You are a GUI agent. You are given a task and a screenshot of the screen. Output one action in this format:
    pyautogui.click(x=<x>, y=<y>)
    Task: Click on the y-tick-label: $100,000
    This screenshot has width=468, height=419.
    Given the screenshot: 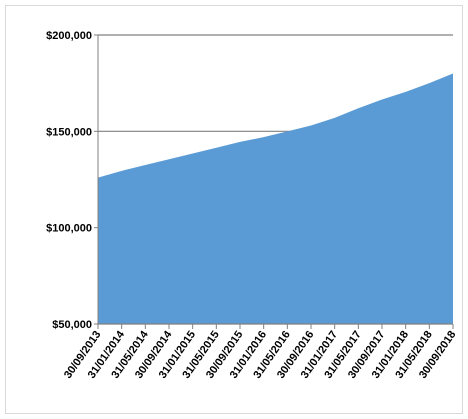 What is the action you would take?
    pyautogui.click(x=69, y=229)
    